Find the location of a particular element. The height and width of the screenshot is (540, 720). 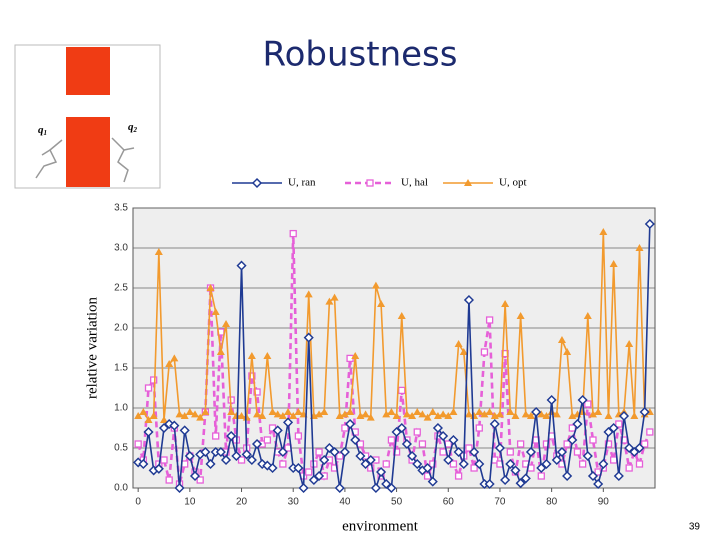

x-tick-label: 50 is located at coordinates (397, 502).